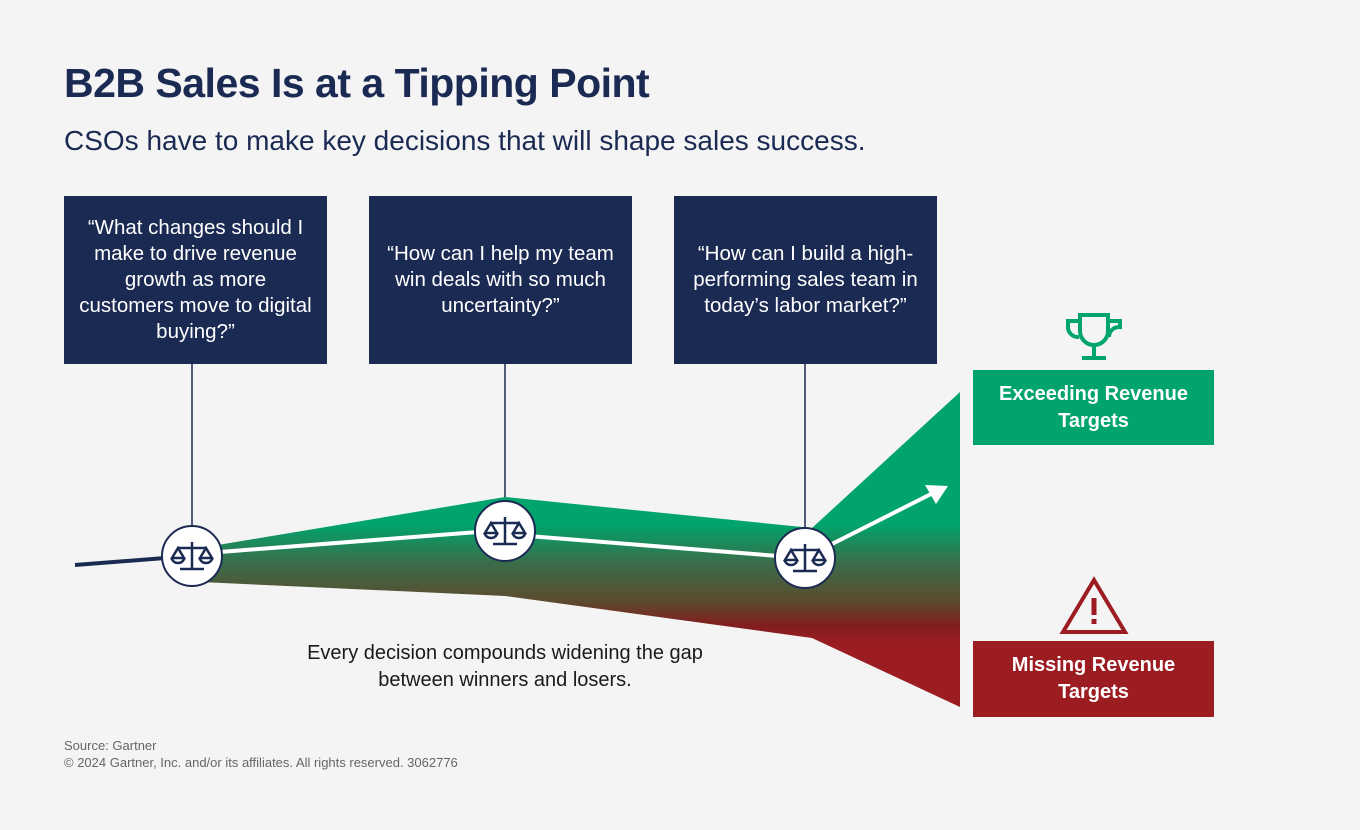 This screenshot has height=830, width=1360. What do you see at coordinates (120, 561) in the screenshot?
I see `timeline-start-line` at bounding box center [120, 561].